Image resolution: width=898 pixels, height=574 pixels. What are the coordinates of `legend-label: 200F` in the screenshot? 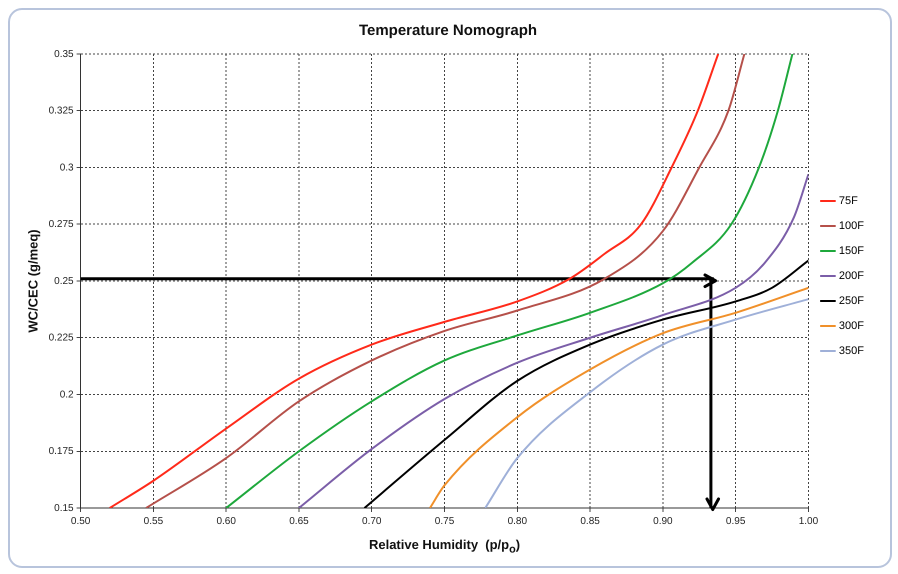 It's located at (851, 276).